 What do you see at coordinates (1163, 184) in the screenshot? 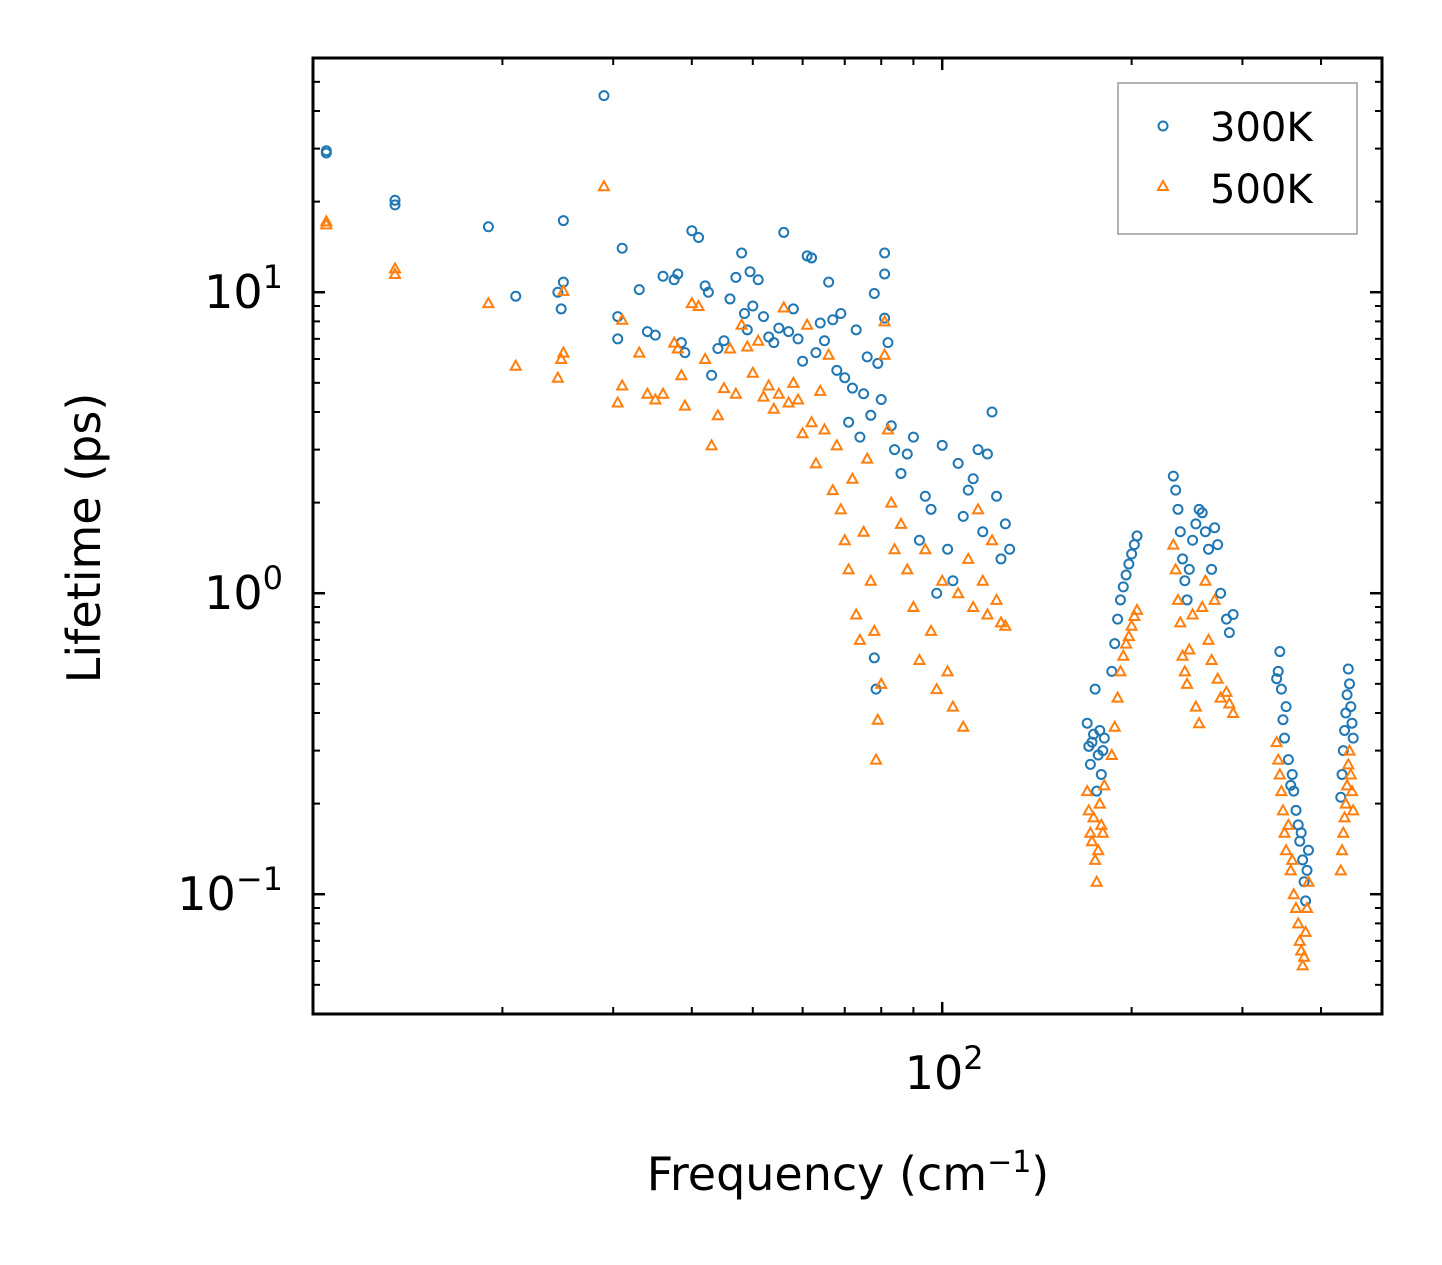
I see `legend-marker-500k` at bounding box center [1163, 184].